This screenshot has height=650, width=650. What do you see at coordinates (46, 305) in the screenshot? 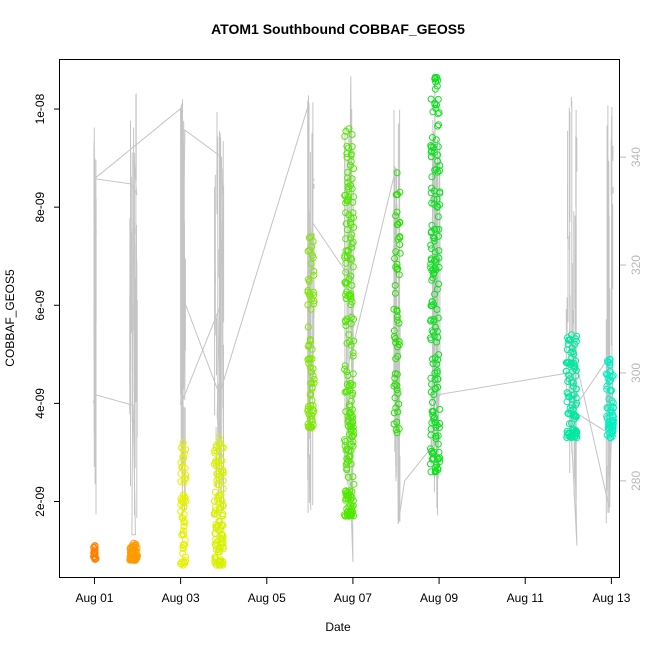
I see `y-axis: 2e-09 4e-09 6e-09 8e-09 1e-08` at bounding box center [46, 305].